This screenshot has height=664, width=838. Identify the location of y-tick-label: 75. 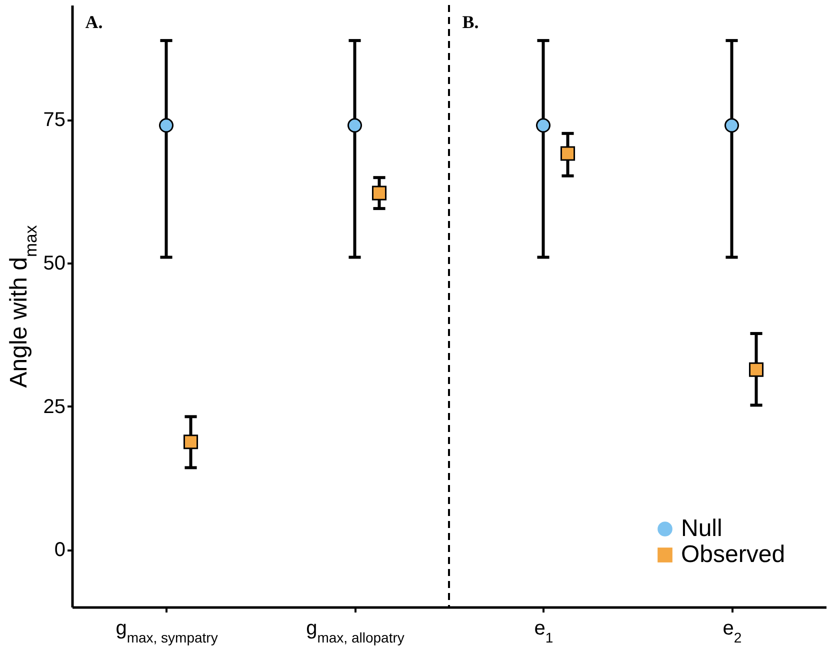
(54, 120).